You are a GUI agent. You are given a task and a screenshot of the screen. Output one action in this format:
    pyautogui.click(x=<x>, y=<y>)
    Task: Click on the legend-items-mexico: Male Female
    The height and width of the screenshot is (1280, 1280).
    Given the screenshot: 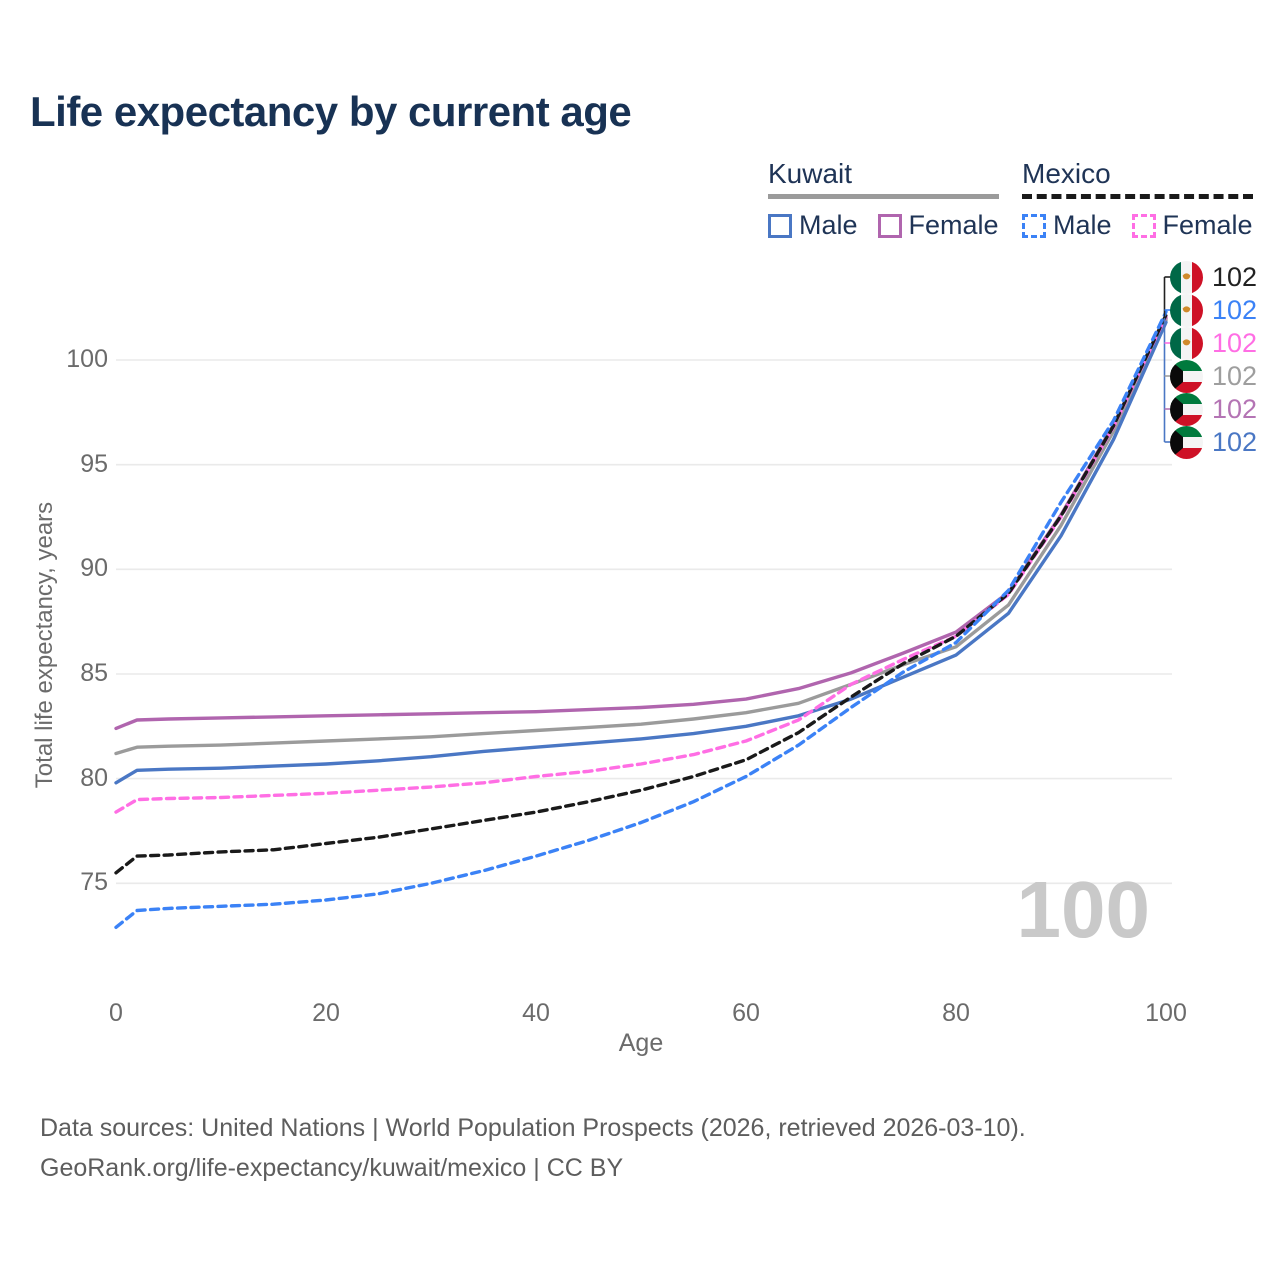 What is the action you would take?
    pyautogui.click(x=1137, y=225)
    